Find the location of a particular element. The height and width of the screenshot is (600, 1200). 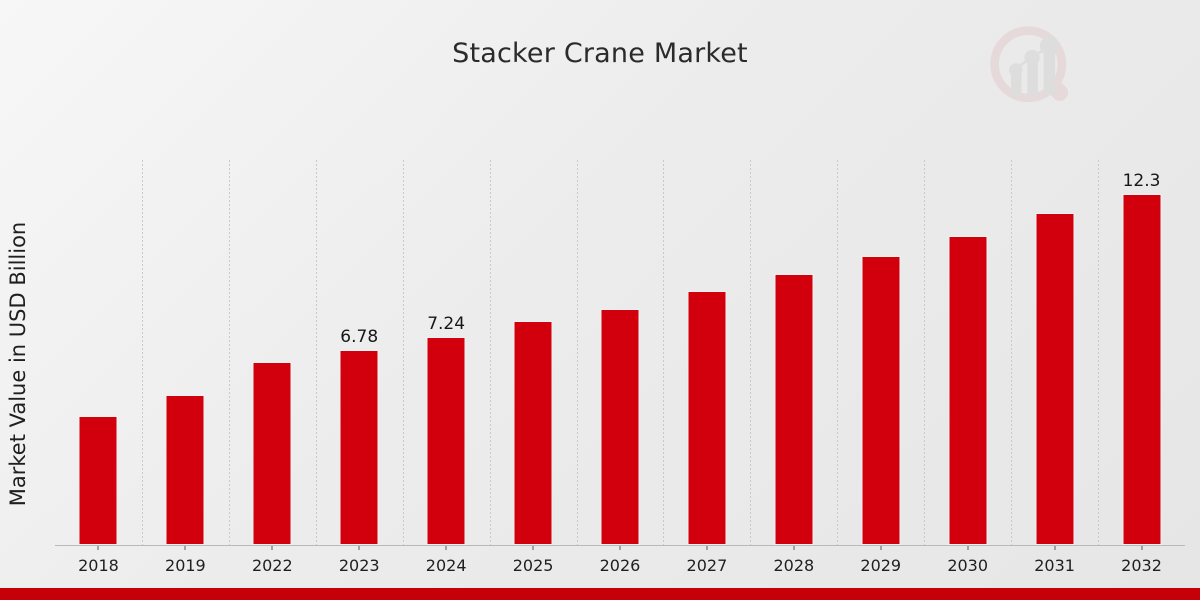

bar-group: 2027 is located at coordinates (706, 367).